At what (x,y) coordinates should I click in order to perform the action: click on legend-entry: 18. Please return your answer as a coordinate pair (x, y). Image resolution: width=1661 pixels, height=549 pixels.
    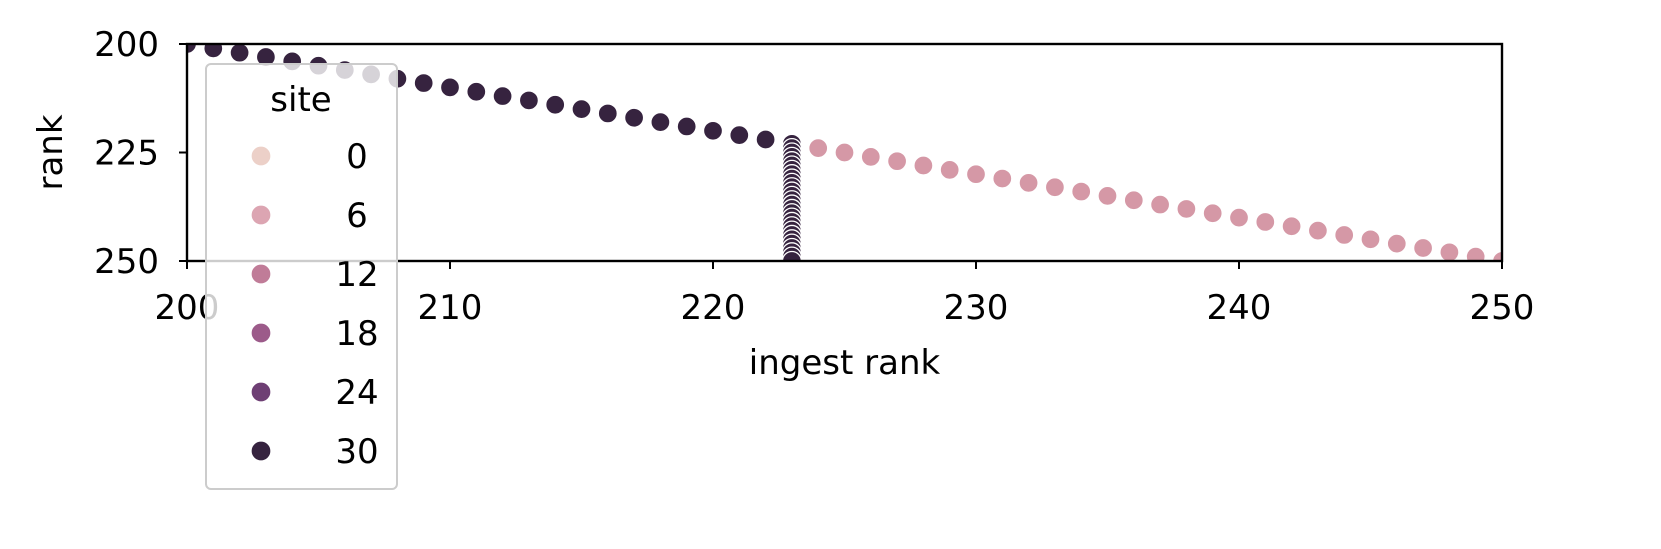
    Looking at the image, I should click on (314, 334).